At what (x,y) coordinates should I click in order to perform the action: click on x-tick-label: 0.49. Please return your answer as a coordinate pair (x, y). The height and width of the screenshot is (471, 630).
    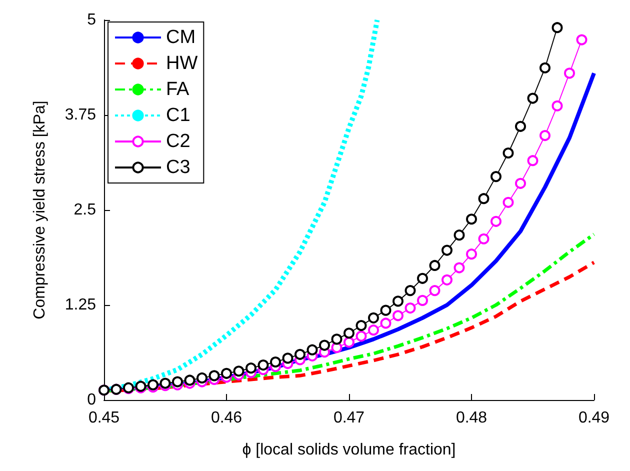
    Looking at the image, I should click on (594, 418).